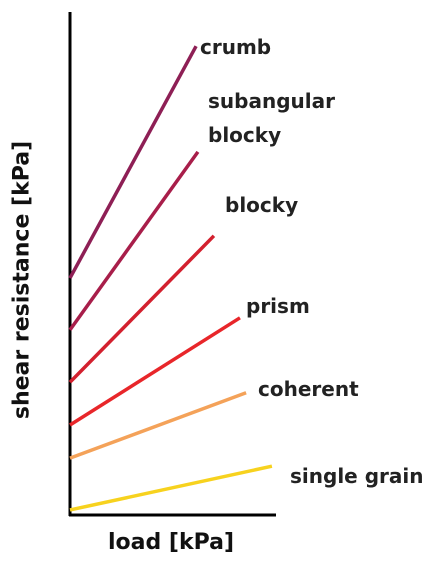 The width and height of the screenshot is (445, 562). What do you see at coordinates (357, 476) in the screenshot?
I see `series-label: single grain` at bounding box center [357, 476].